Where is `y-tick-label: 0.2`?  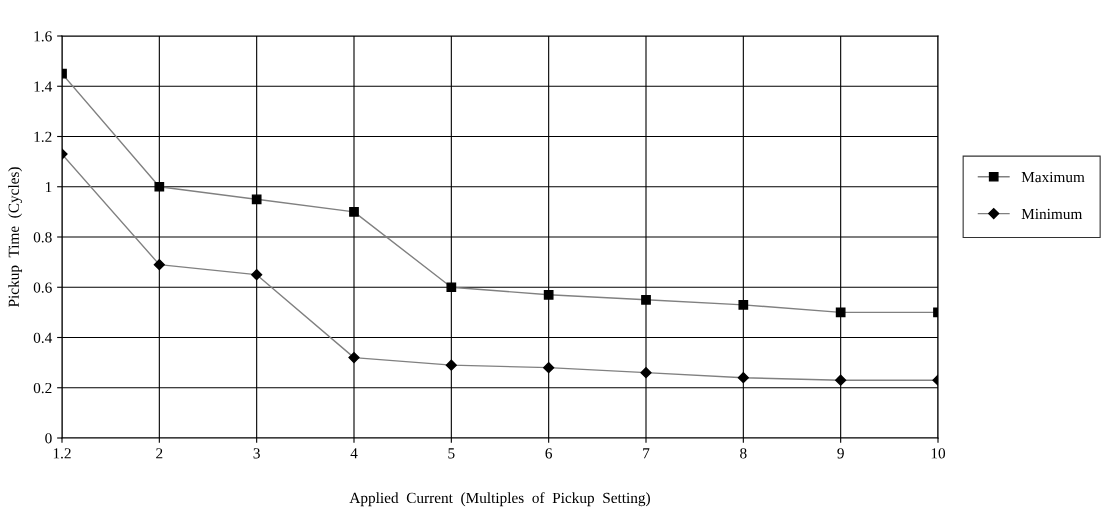
y-tick-label: 0.2 is located at coordinates (42, 388).